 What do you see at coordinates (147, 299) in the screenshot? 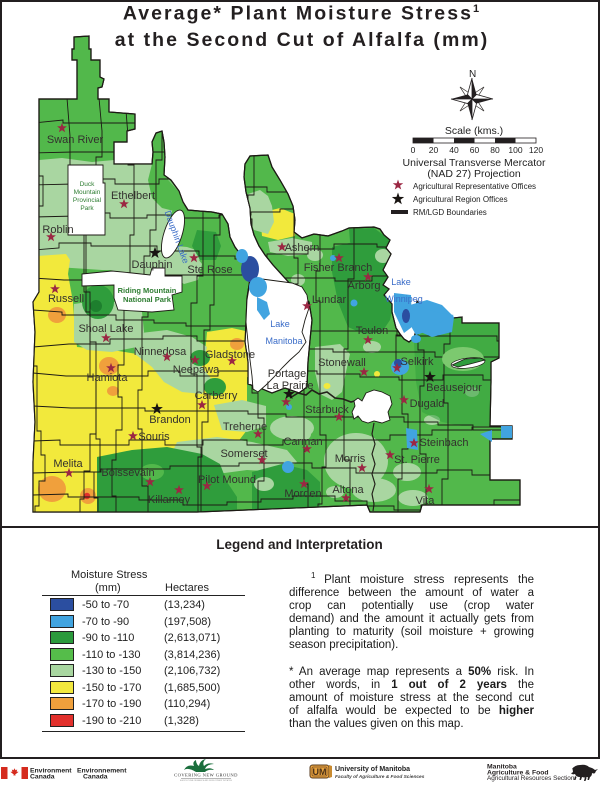
I see `svg-text: National Park` at bounding box center [147, 299].